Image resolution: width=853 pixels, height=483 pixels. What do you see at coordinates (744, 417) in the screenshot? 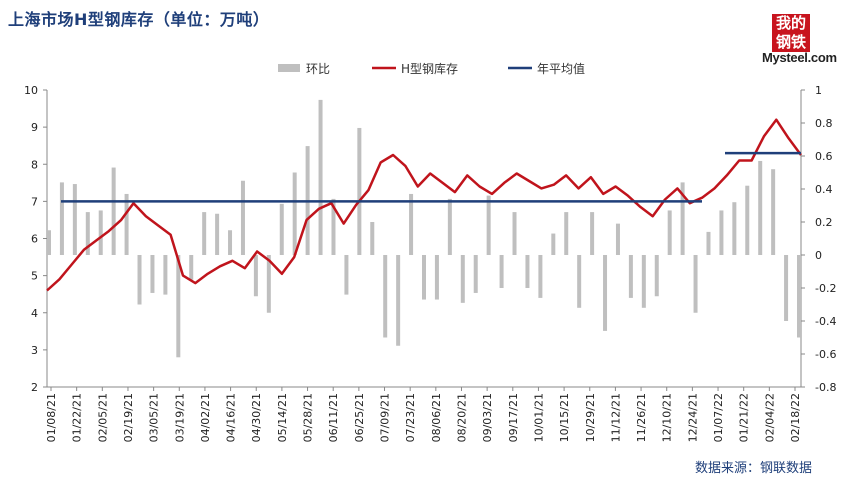
I see `x-tick-label: 01/21/22` at bounding box center [744, 417].